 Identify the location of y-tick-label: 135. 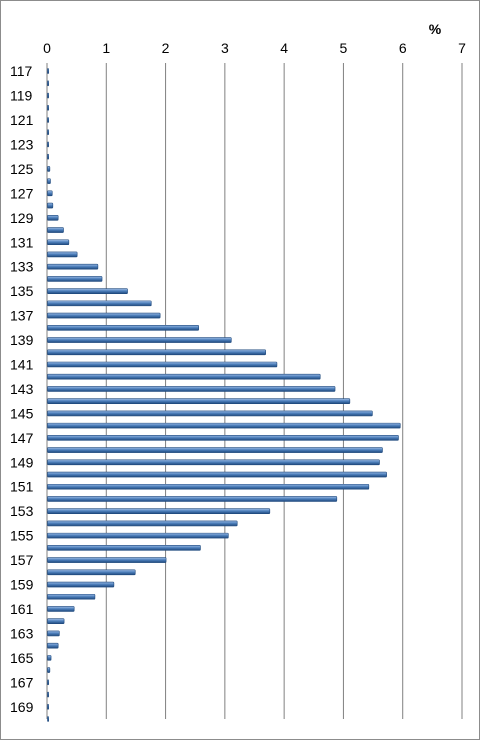
(22, 291).